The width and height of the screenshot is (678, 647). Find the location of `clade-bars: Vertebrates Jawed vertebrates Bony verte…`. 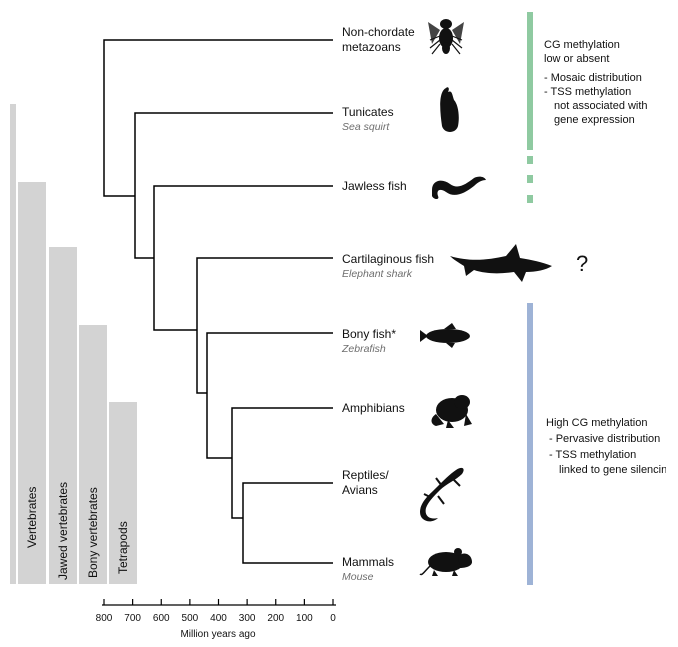

clade-bars: Vertebrates Jawed vertebrates Bony verte… is located at coordinates (73, 344).